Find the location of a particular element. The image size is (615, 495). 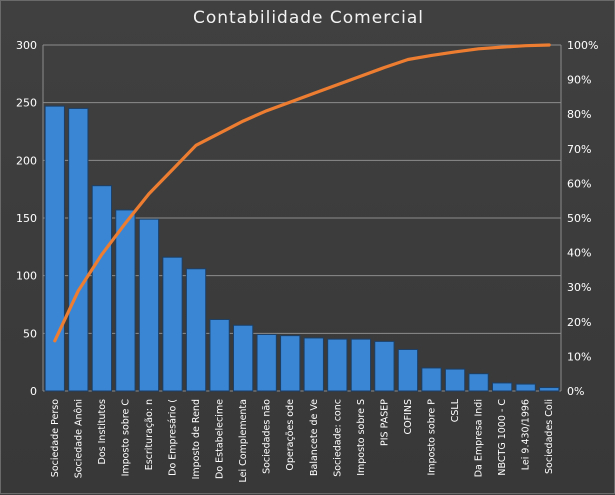

category-label: Operações ode is located at coordinates (290, 435).